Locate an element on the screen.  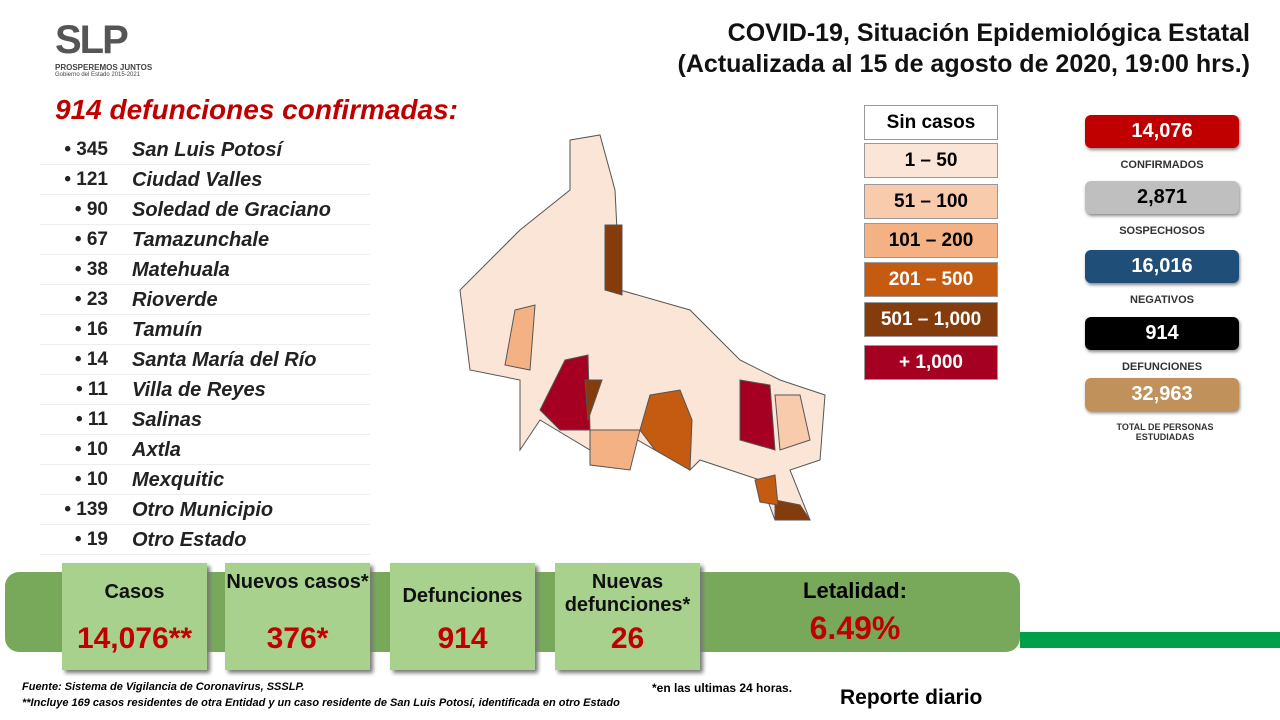
logo-tagline: PROSPEREMOS JUNTOS is located at coordinates (104, 67).